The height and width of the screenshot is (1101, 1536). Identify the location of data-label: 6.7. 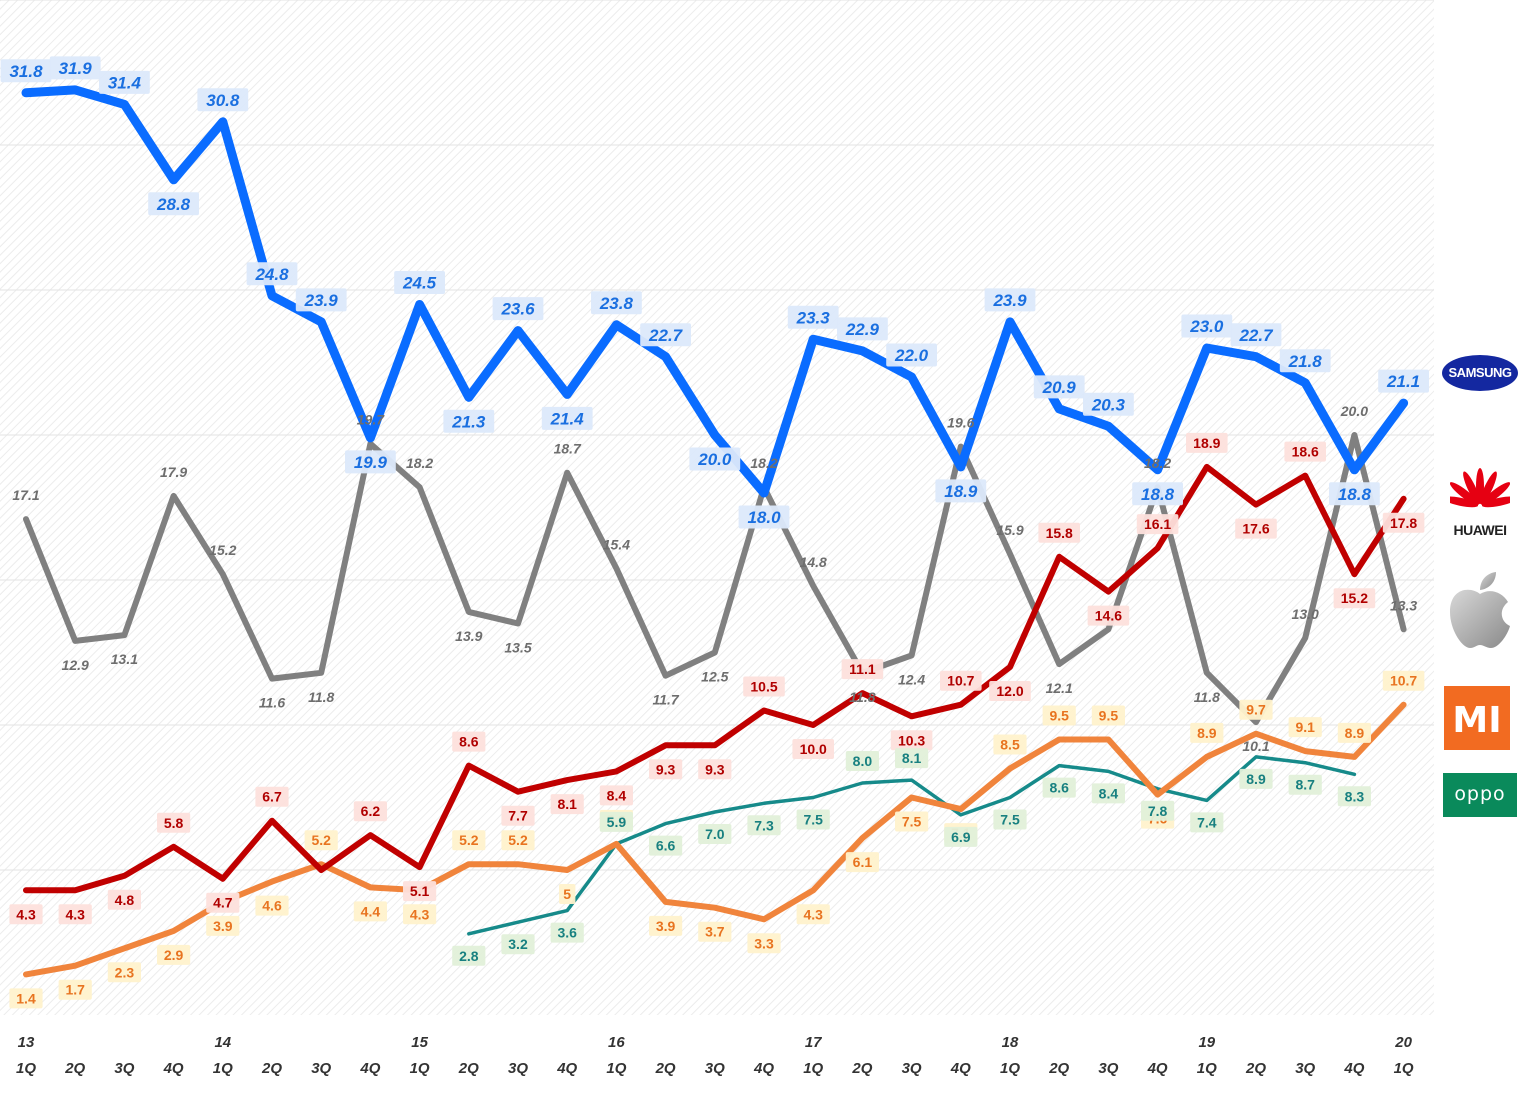
(272, 797).